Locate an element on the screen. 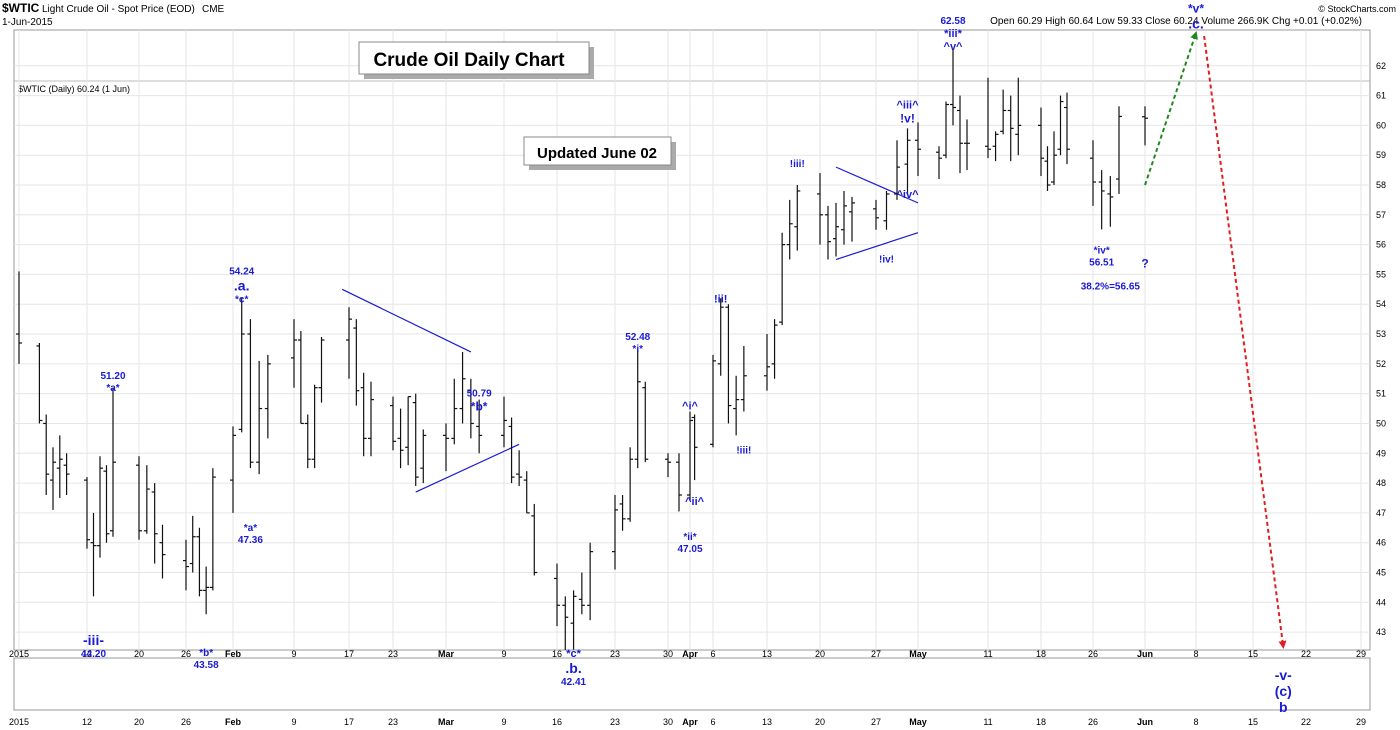 Image resolution: width=1400 pixels, height=730 pixels. series-legend: $WTIC (Daily) 60.24 (1 Jun) is located at coordinates (74, 89).